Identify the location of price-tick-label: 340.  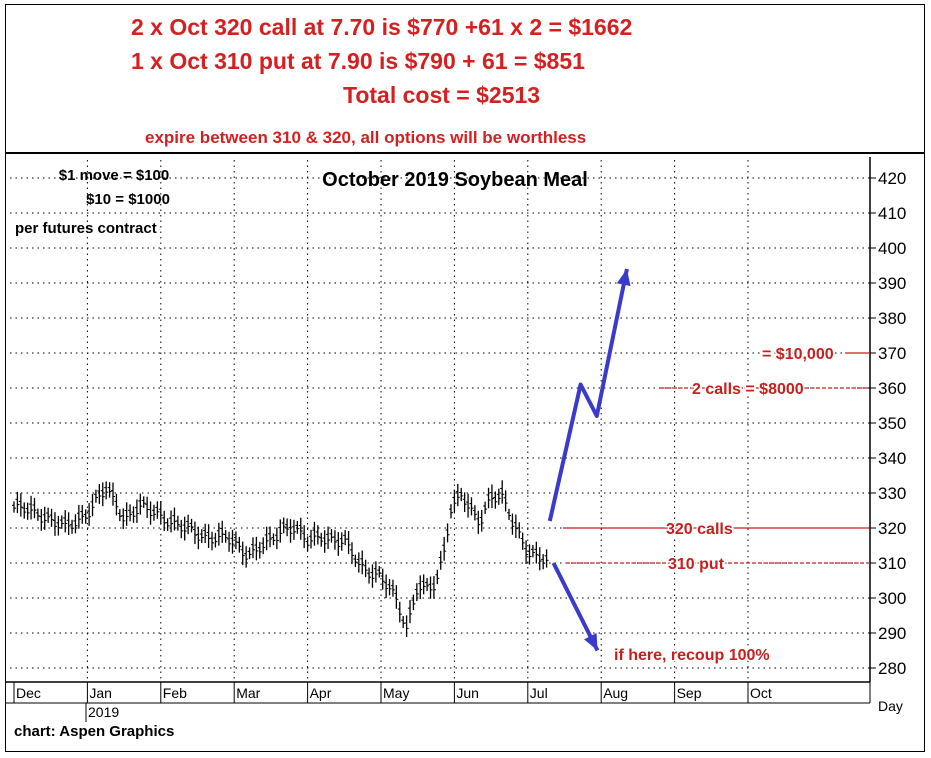
(892, 458).